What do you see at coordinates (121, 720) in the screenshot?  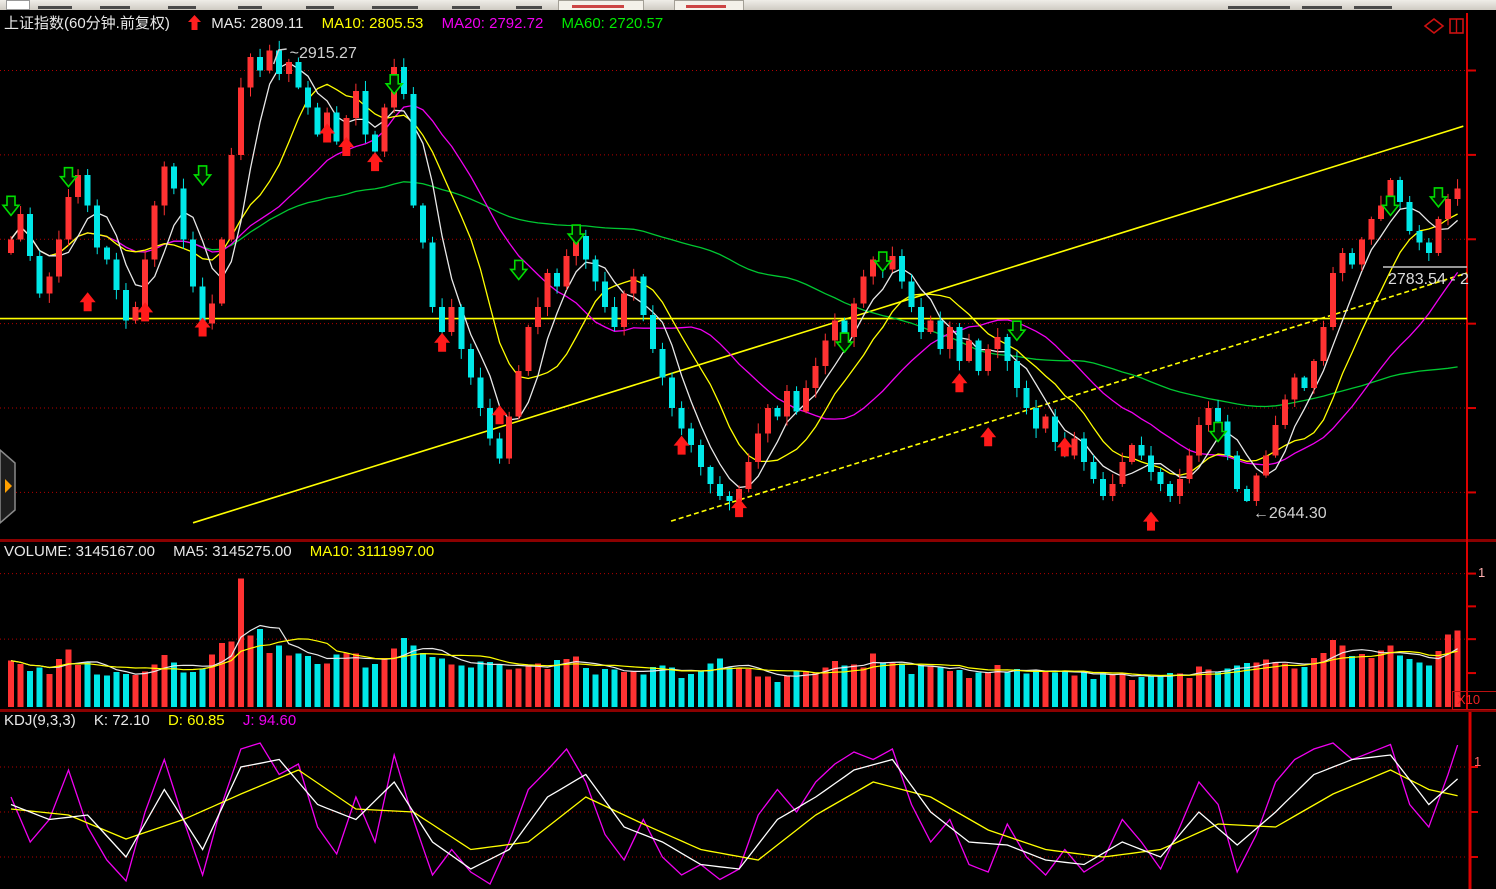 I see `kdj-k-value: K: 72.10` at bounding box center [121, 720].